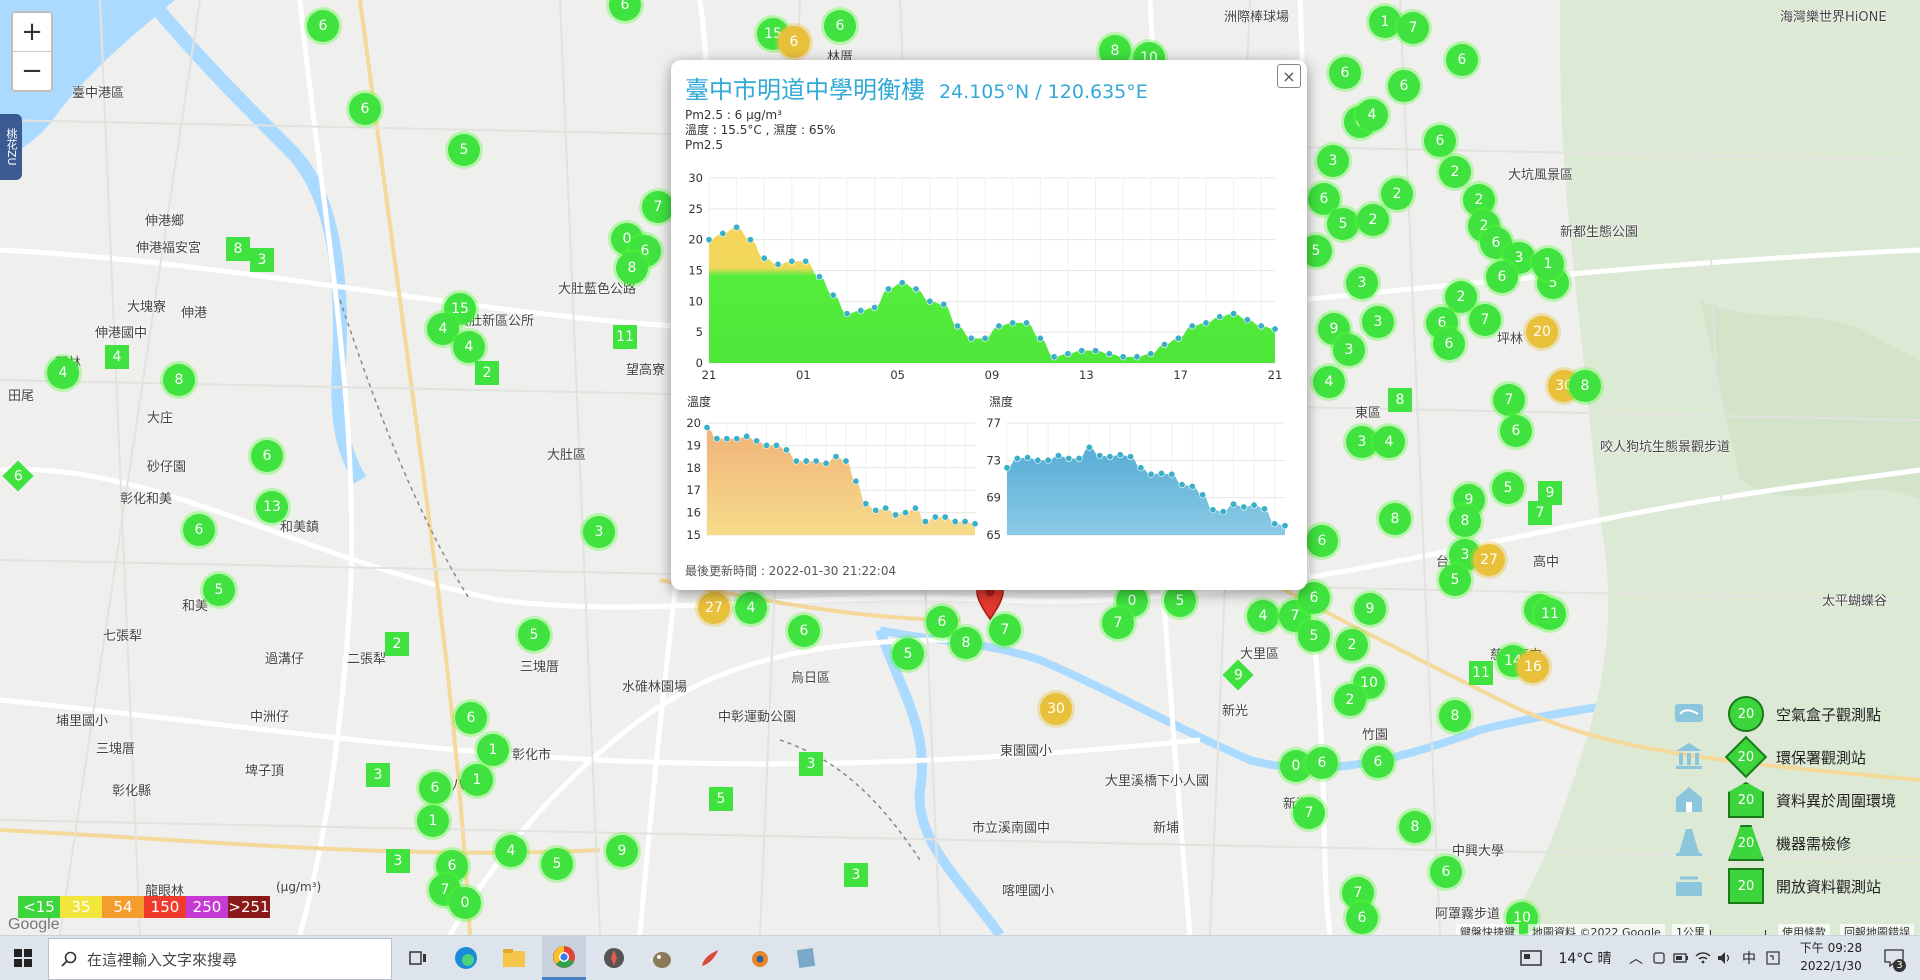  I want to click on airbox-marker: 0, so click(465, 903).